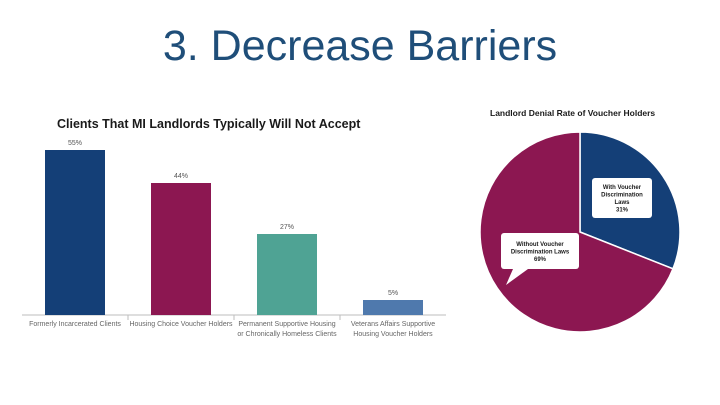 The height and width of the screenshot is (405, 720). I want to click on category-label: Housing Choice Voucher Holders, so click(181, 324).